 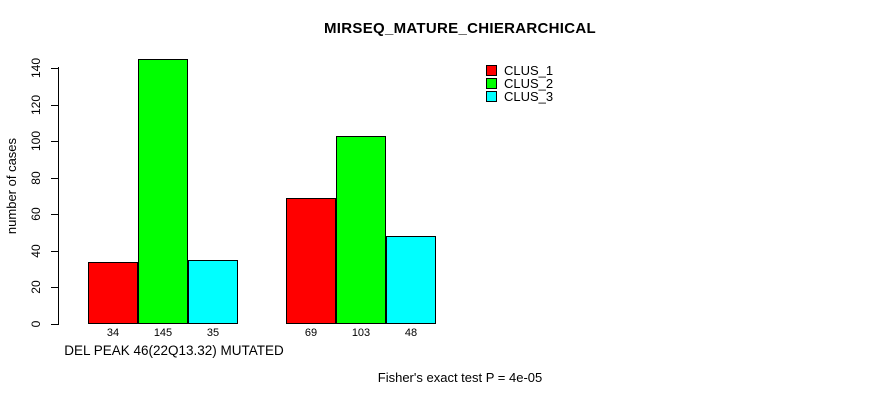 What do you see at coordinates (58, 196) in the screenshot?
I see `y-axis-line` at bounding box center [58, 196].